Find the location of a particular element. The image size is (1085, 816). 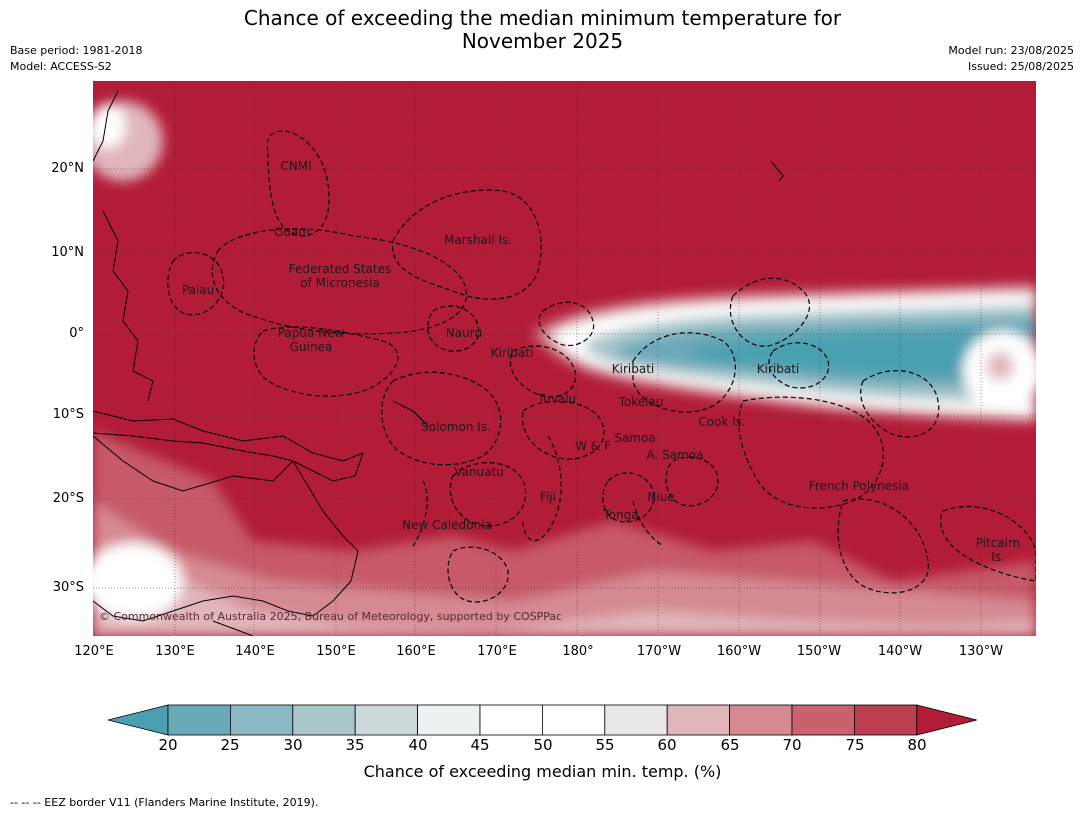

label-micronesia: Federated States of Micronesia is located at coordinates (340, 276).